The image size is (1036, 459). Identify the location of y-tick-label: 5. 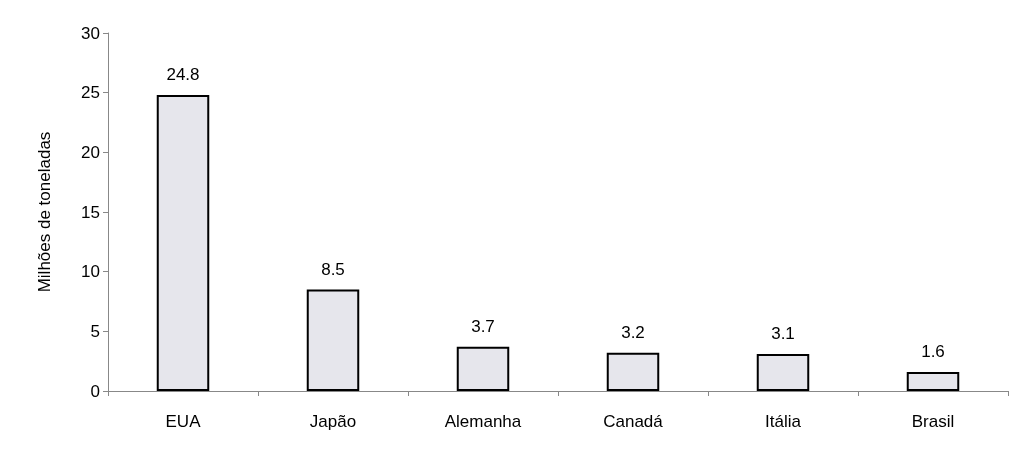
(95, 331).